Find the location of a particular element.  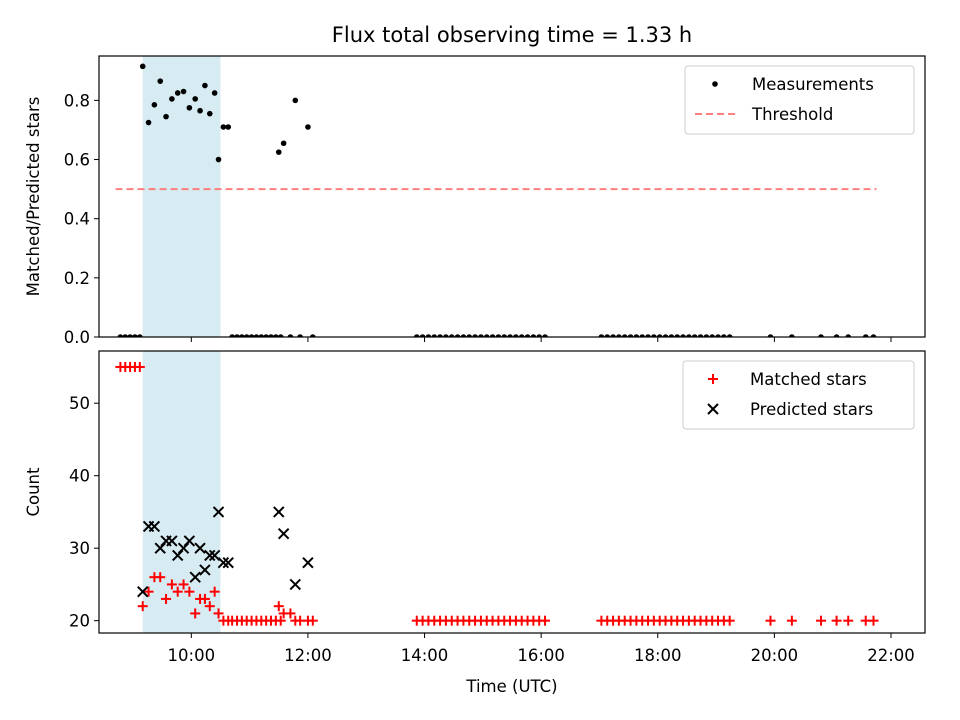

x-tick-label: 16:00 is located at coordinates (541, 655).